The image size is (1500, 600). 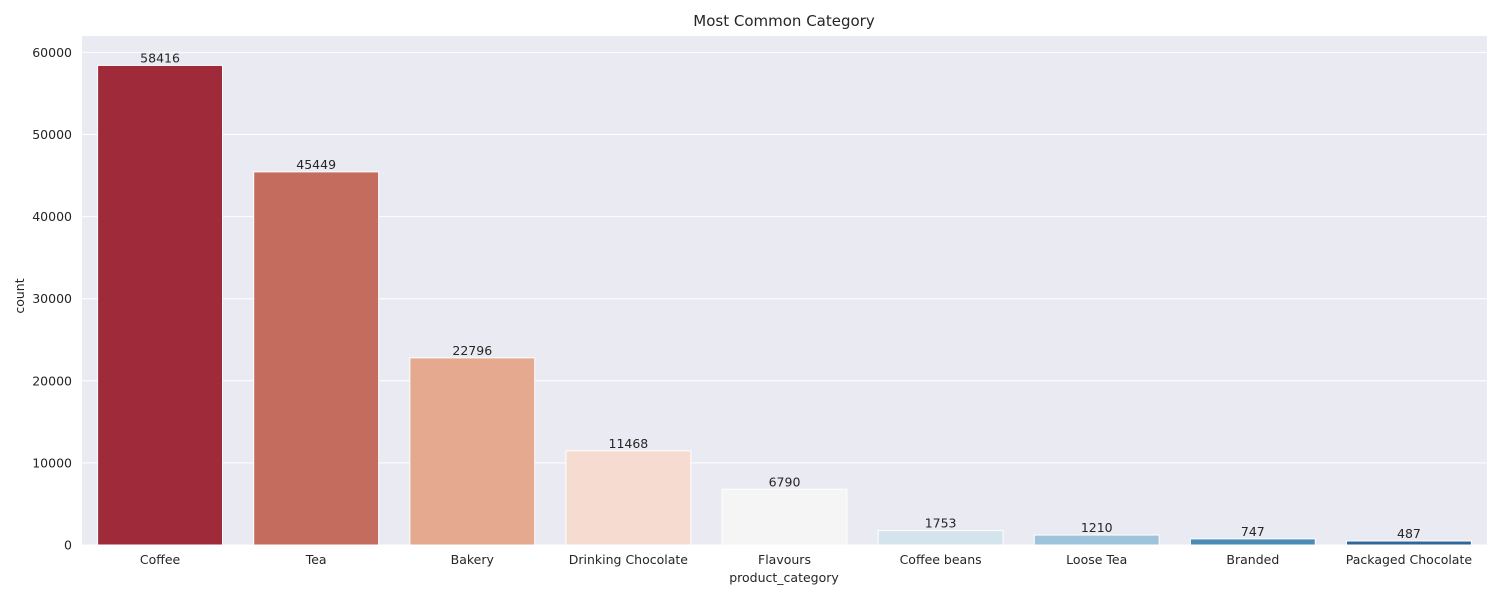 What do you see at coordinates (1252, 542) in the screenshot?
I see `bar-branded` at bounding box center [1252, 542].